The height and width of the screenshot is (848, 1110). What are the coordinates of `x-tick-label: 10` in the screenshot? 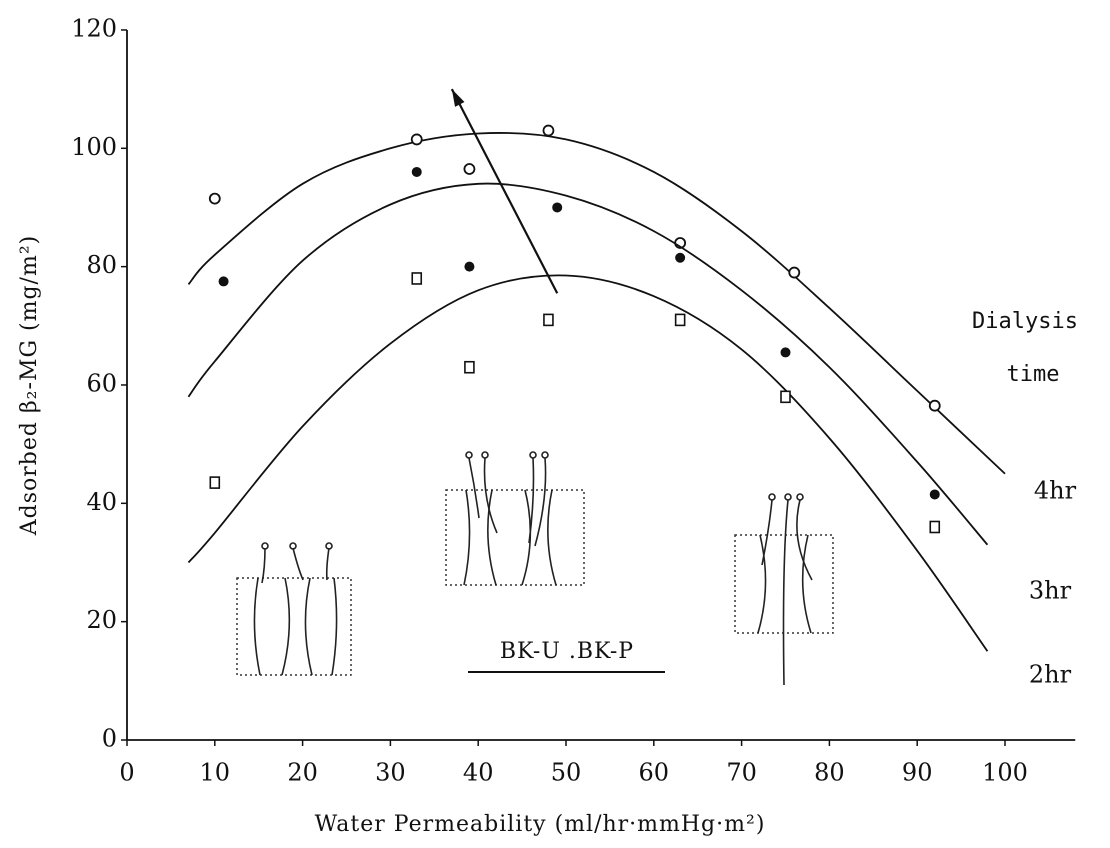 It's located at (215, 773).